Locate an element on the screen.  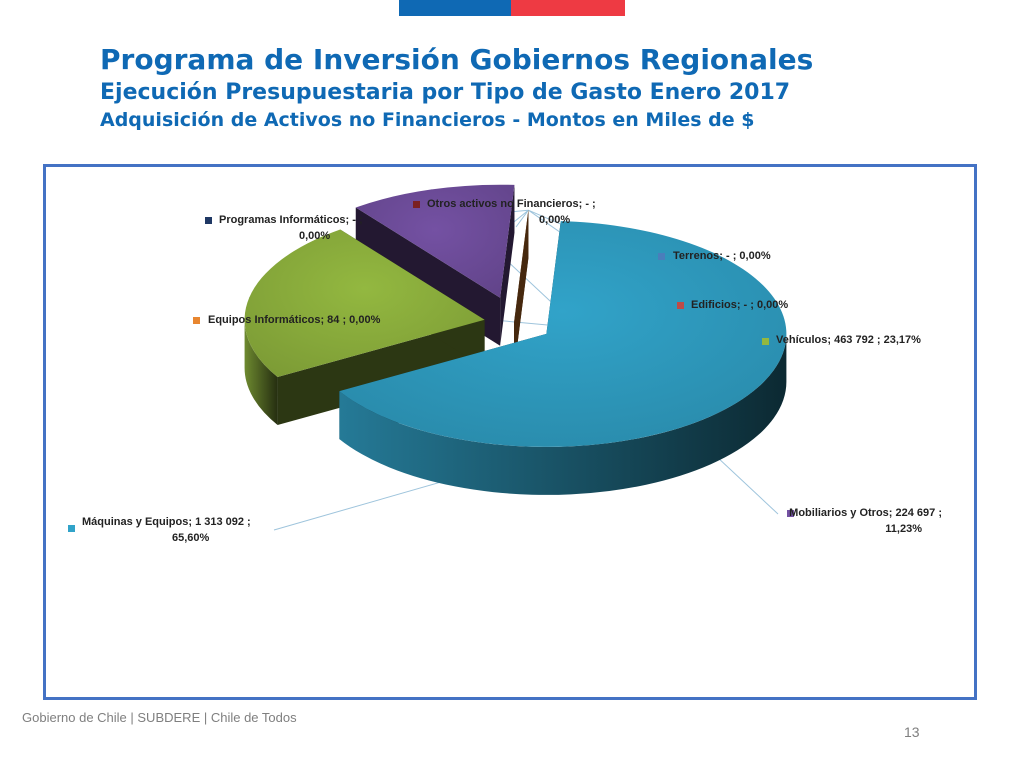
slice-data-label: Mobiliarios y Otros; 224 697 ; is located at coordinates (865, 513).